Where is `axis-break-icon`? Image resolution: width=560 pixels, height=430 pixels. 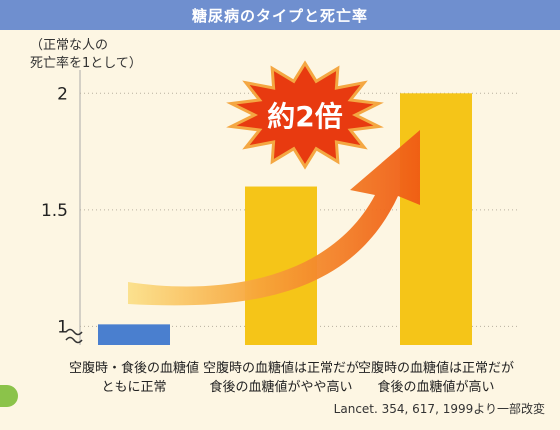
axis-break-icon is located at coordinates (74, 336).